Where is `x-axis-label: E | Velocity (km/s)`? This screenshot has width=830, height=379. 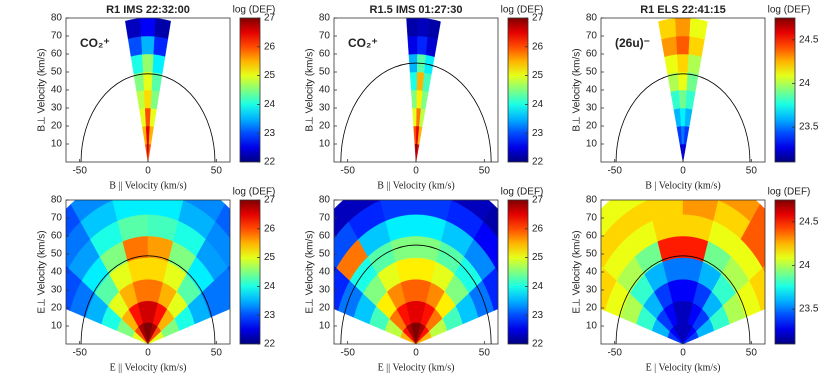
x-axis-label: E | Velocity (km/s) is located at coordinates (683, 367).